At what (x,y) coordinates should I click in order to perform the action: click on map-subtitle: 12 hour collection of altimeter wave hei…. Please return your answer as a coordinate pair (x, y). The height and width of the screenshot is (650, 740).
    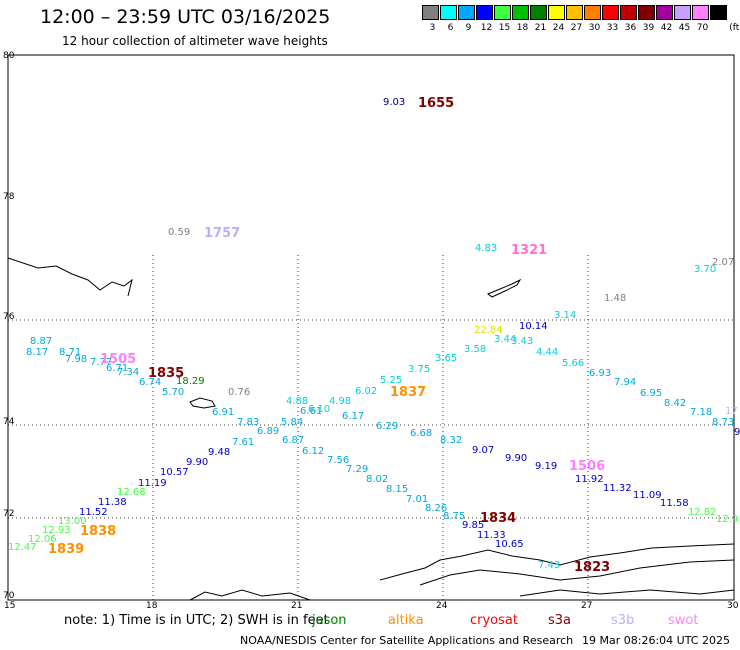
    Looking at the image, I should click on (195, 41).